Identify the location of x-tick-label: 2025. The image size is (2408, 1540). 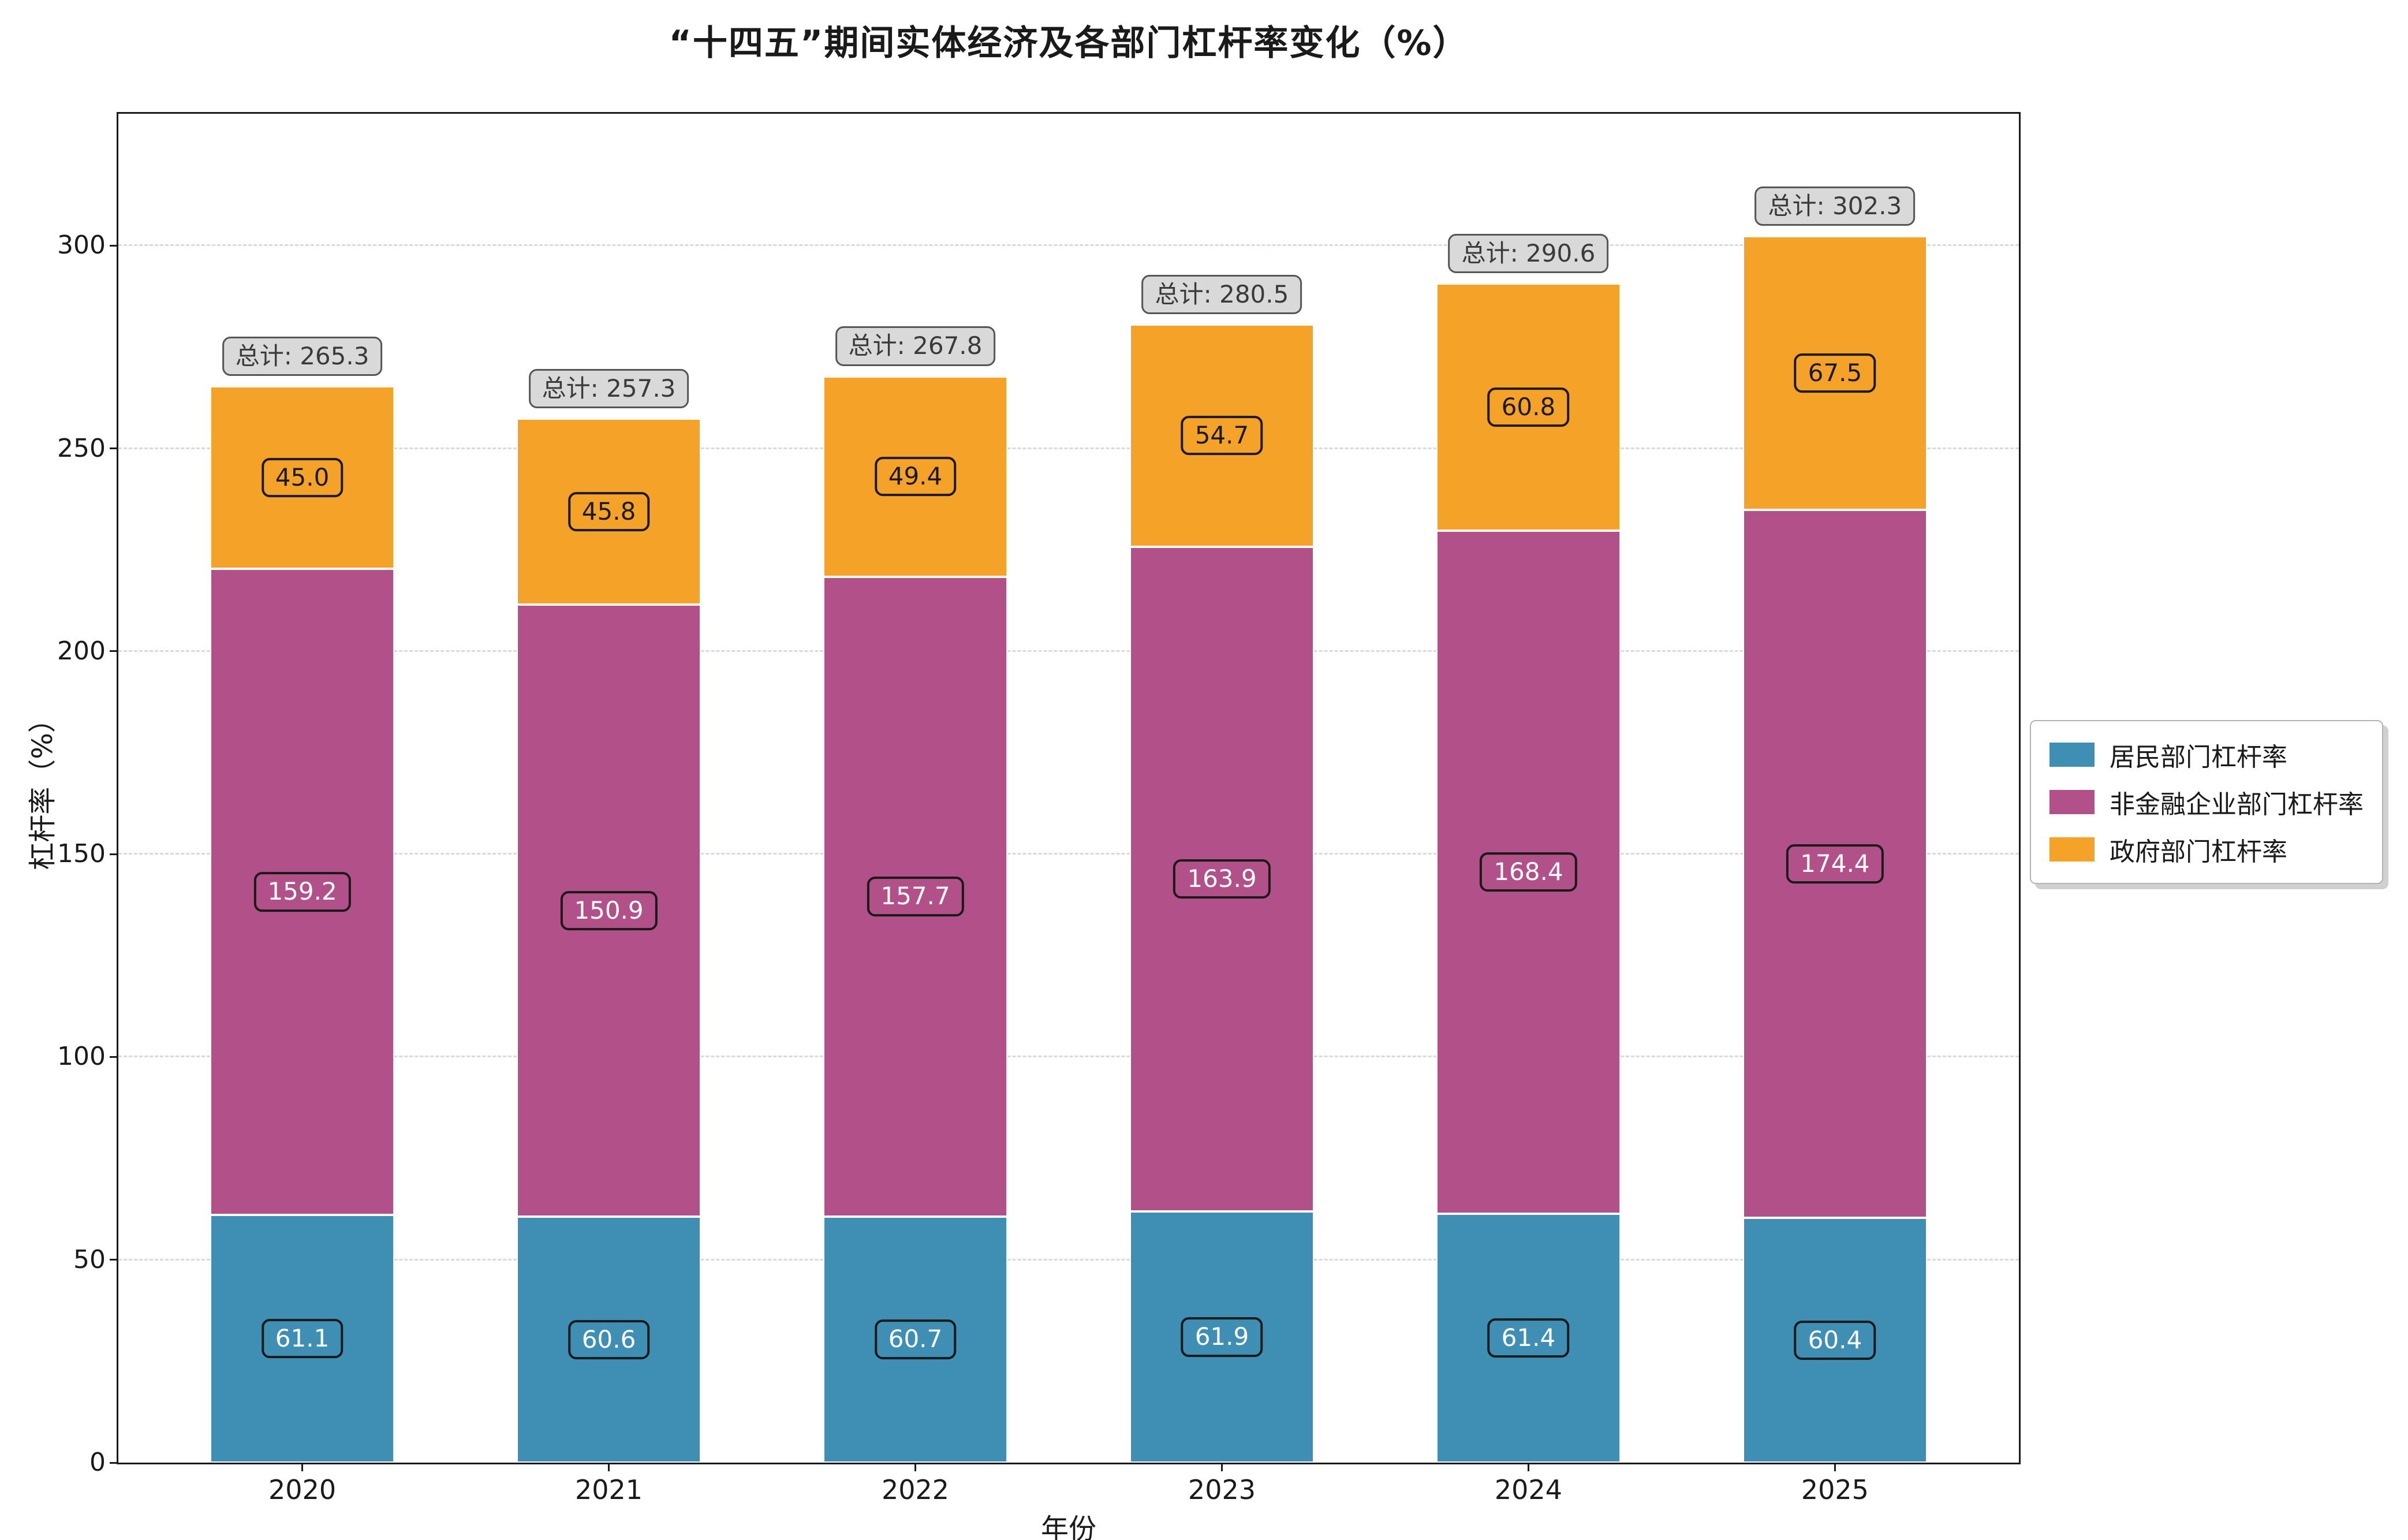
(1835, 1490).